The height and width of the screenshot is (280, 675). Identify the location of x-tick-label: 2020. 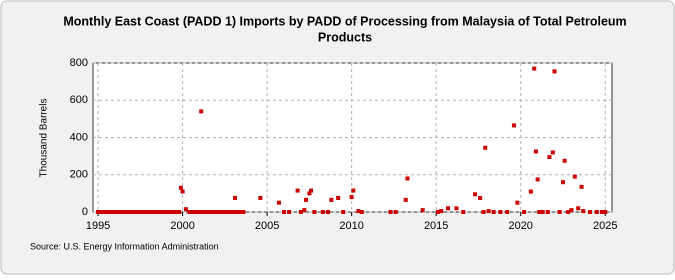
(520, 226).